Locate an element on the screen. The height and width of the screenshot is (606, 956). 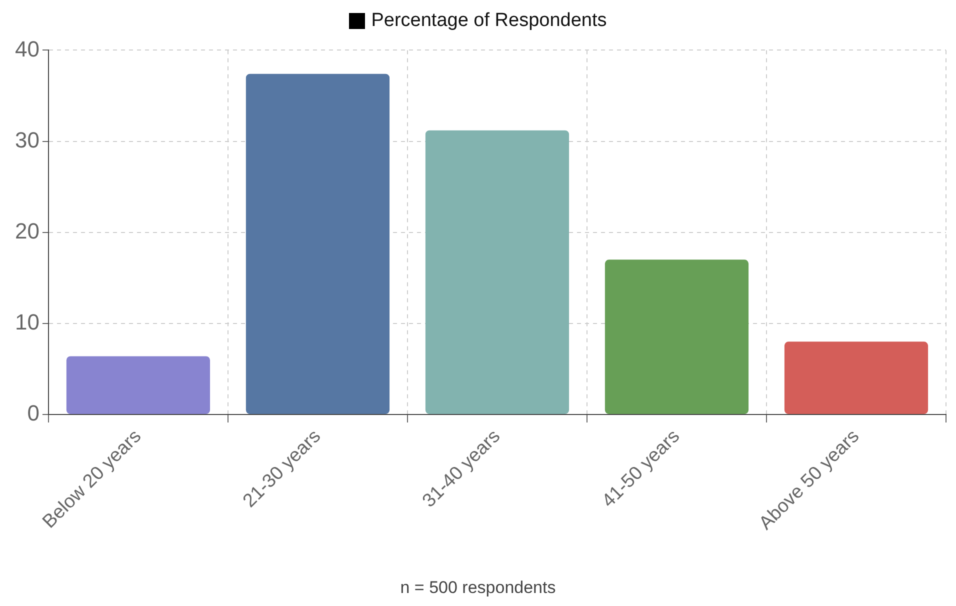
y-tick-label: 0 is located at coordinates (33, 413).